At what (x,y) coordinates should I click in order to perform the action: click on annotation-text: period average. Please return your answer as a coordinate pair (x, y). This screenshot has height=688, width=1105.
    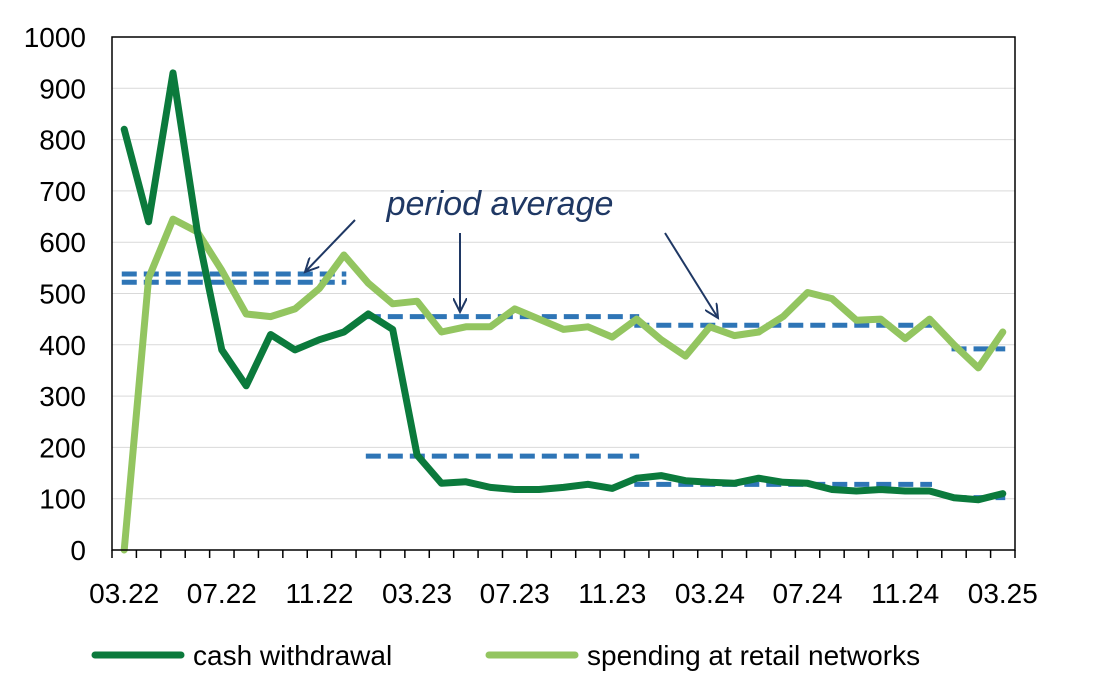
    Looking at the image, I should click on (500, 204).